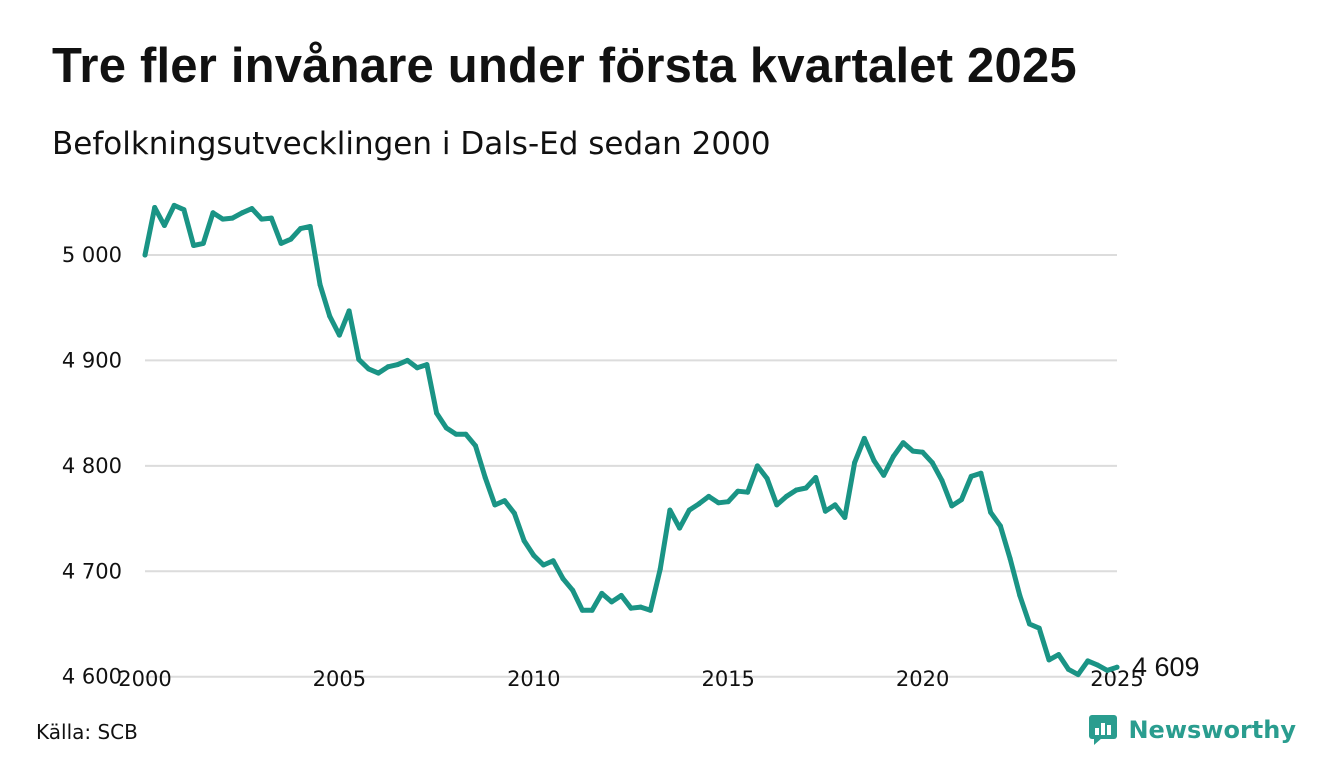  I want to click on brand-logo: Newsworthy, so click(1192, 730).